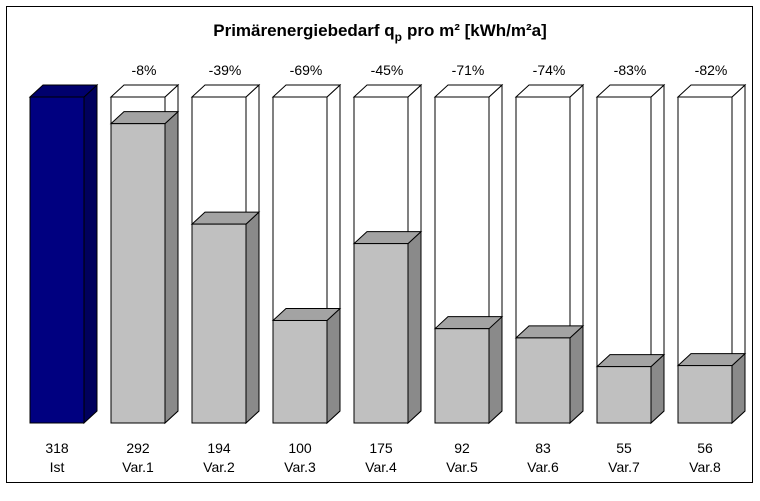  Describe the element at coordinates (398, 37) in the screenshot. I see `title-subscript: p` at that location.